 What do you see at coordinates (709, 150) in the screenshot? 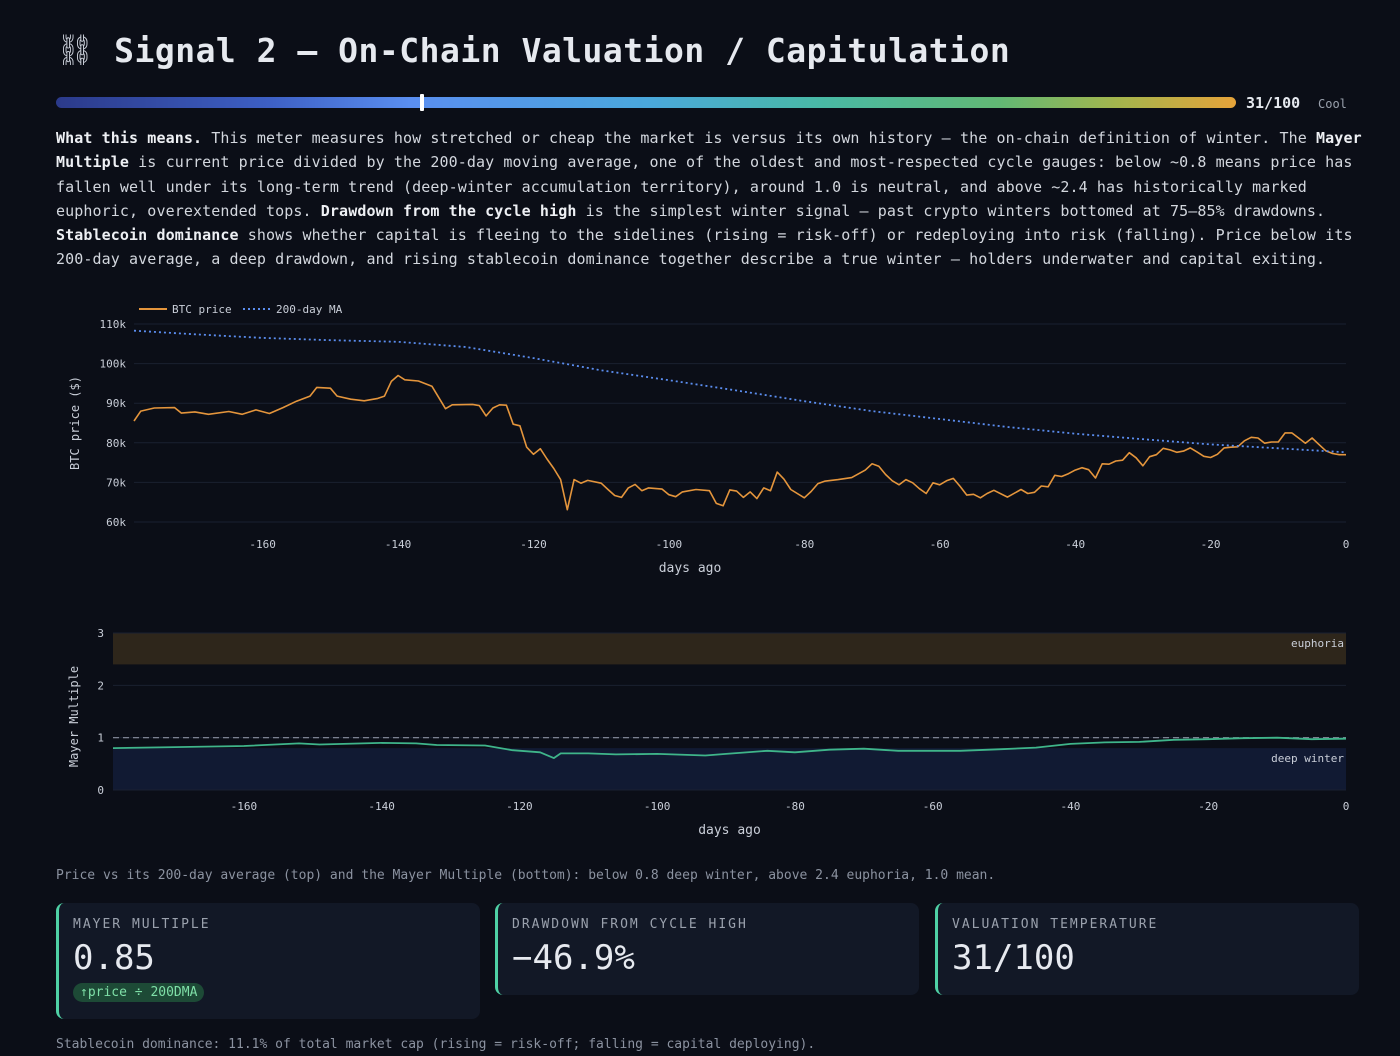
I see `mayer-term: Mayer Multiple` at bounding box center [709, 150].